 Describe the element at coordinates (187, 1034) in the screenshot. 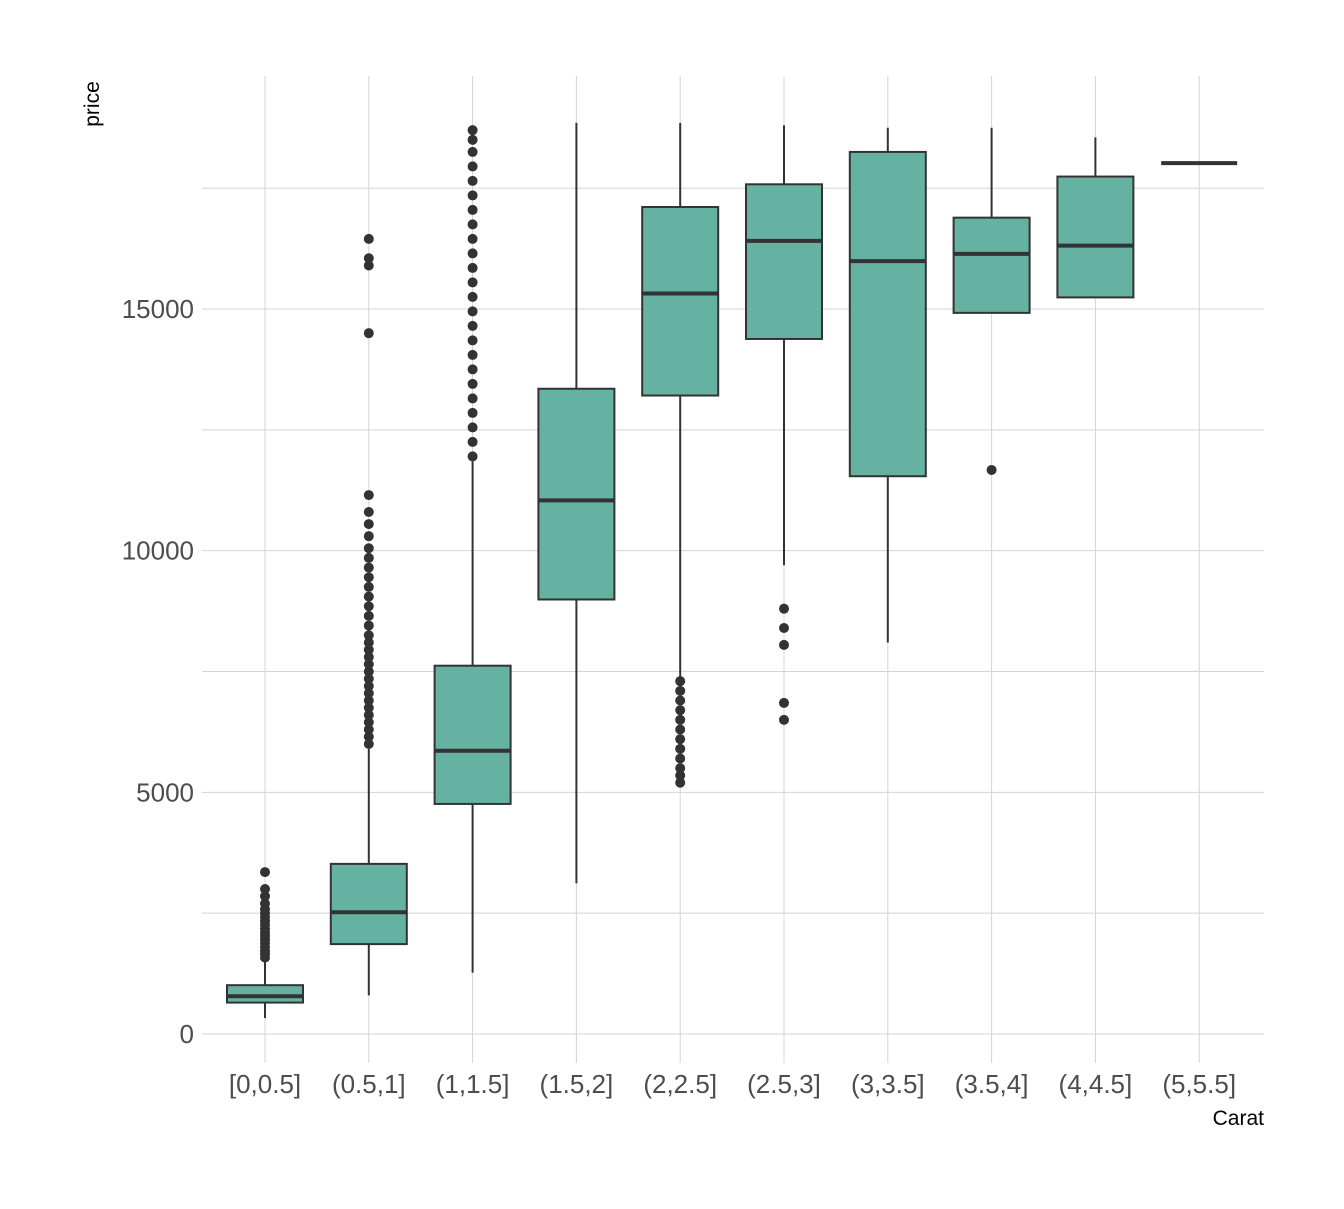

I see `y-tick-label: 0` at that location.